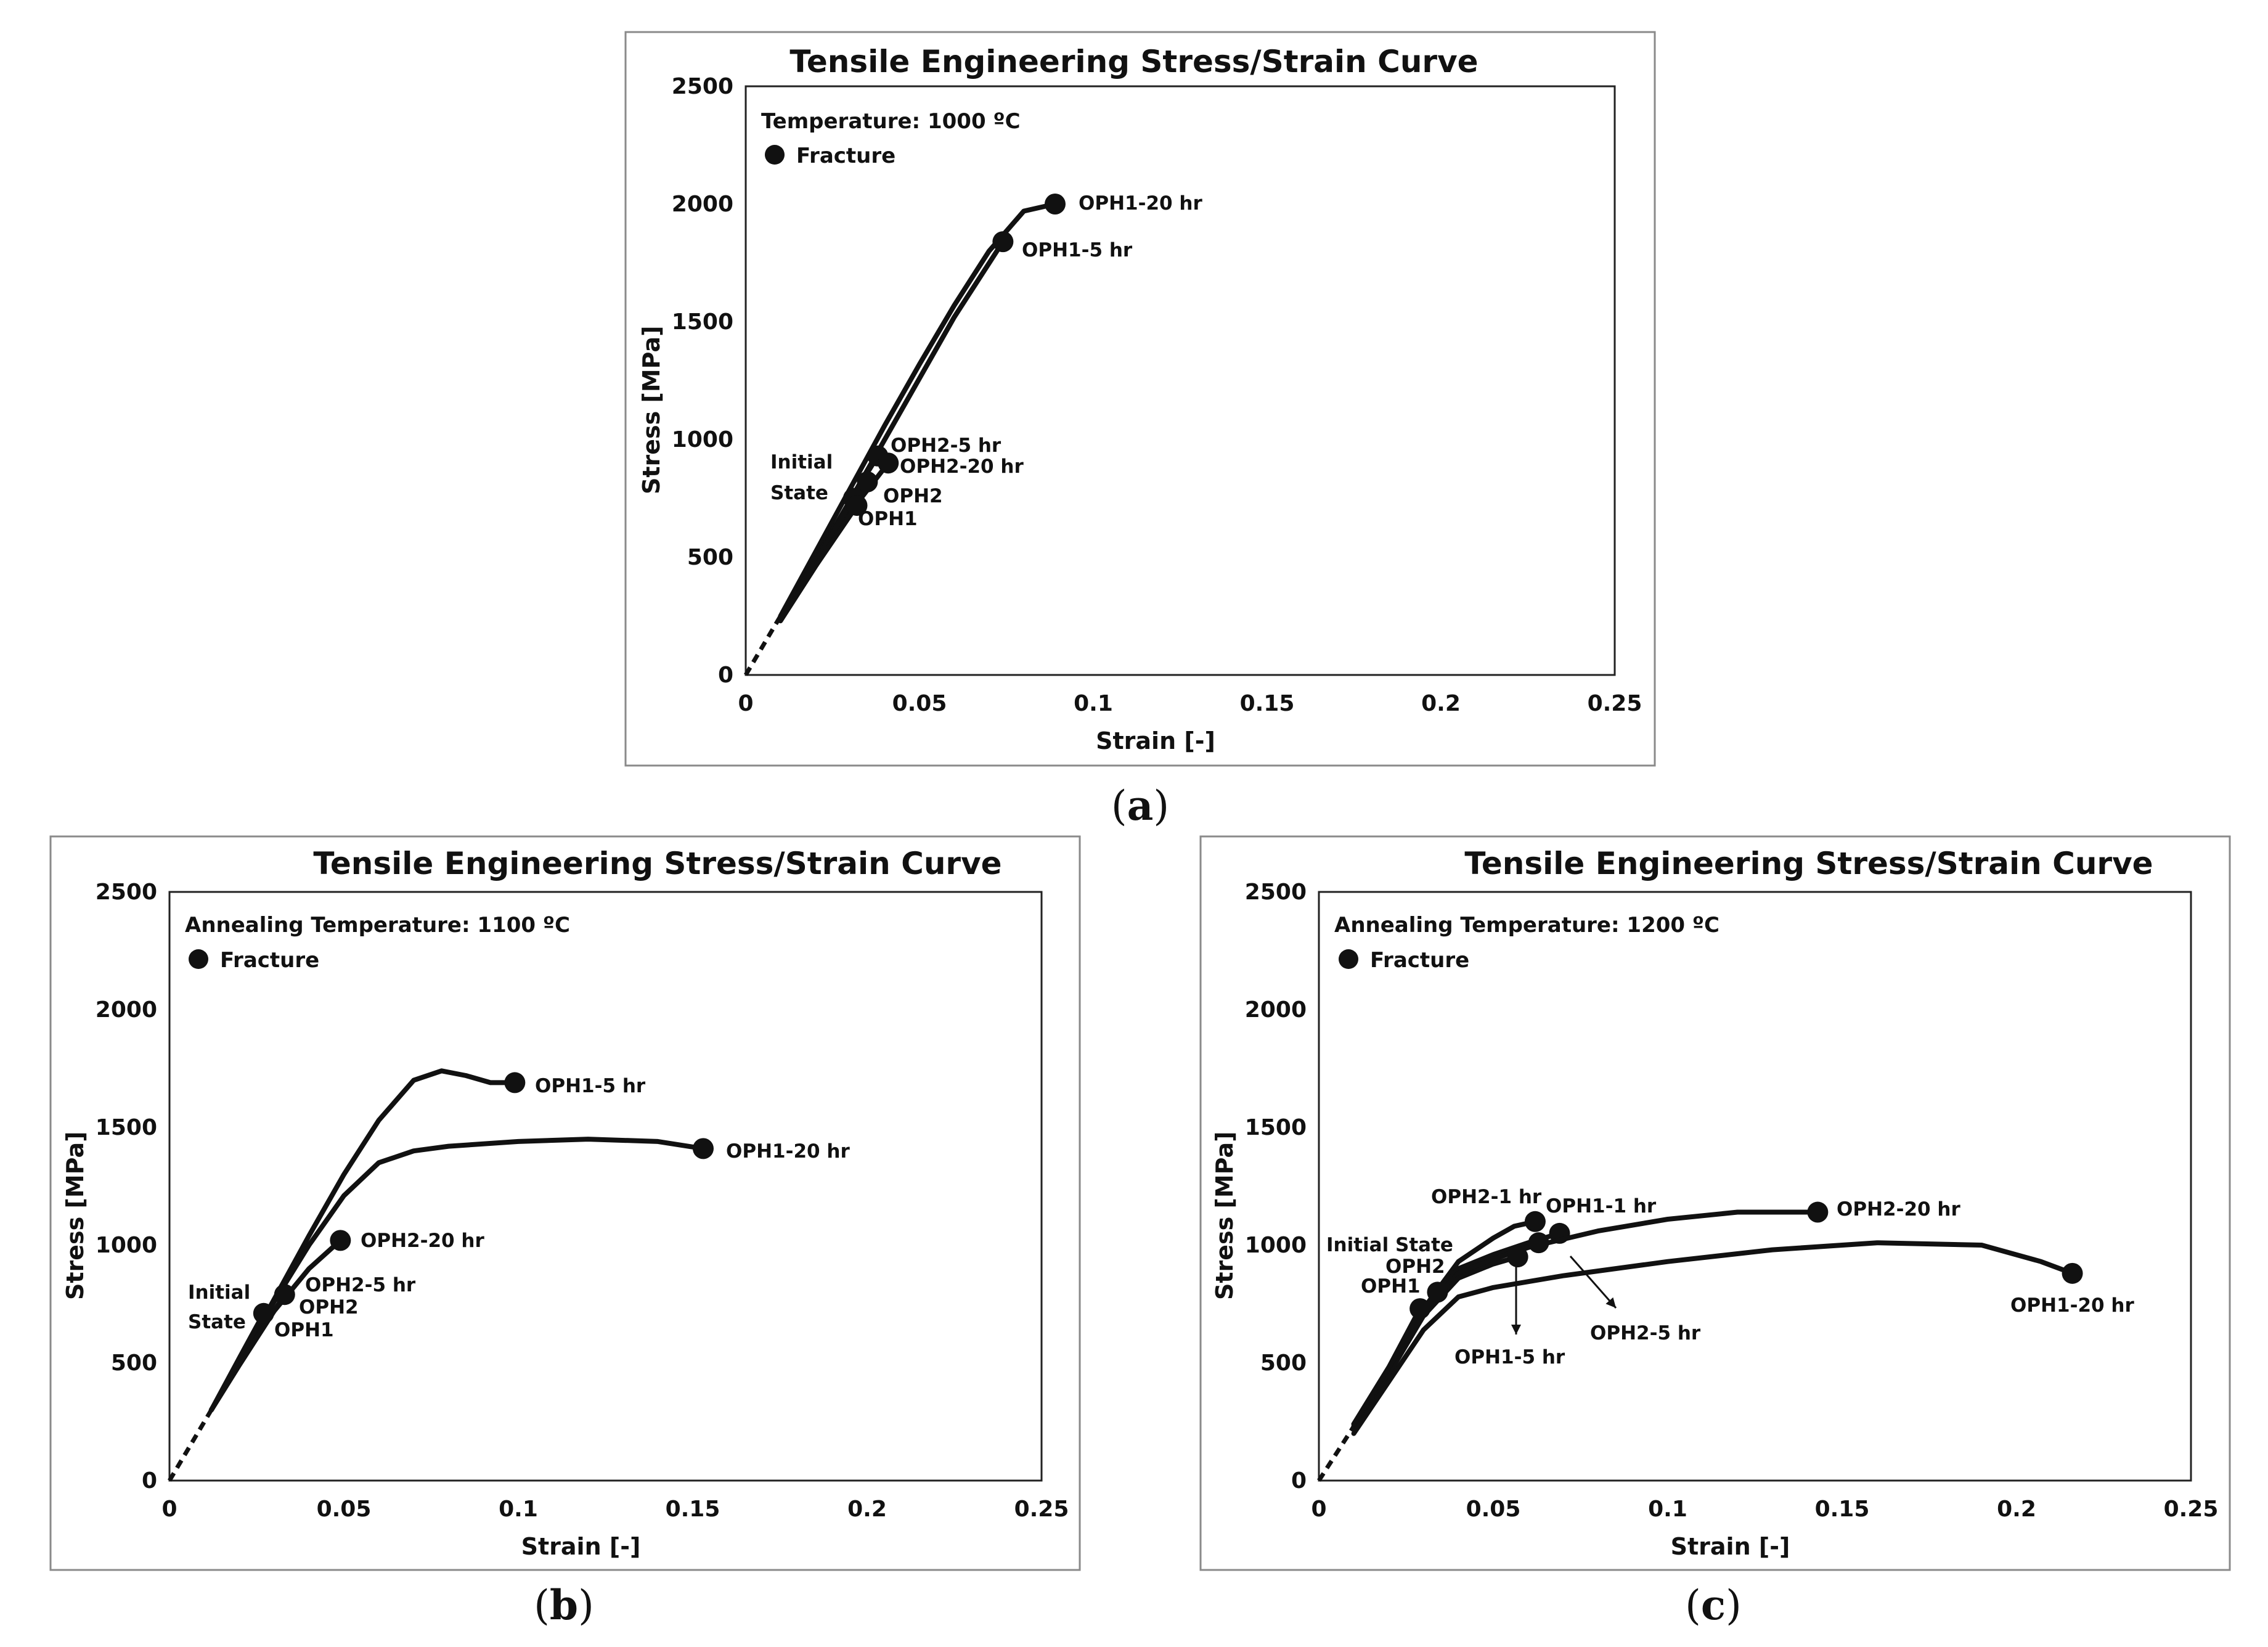 The height and width of the screenshot is (1647, 2268). Describe the element at coordinates (1133, 62) in the screenshot. I see `chart-title-a: Tensile Engineering Stress/Strain Curve` at that location.